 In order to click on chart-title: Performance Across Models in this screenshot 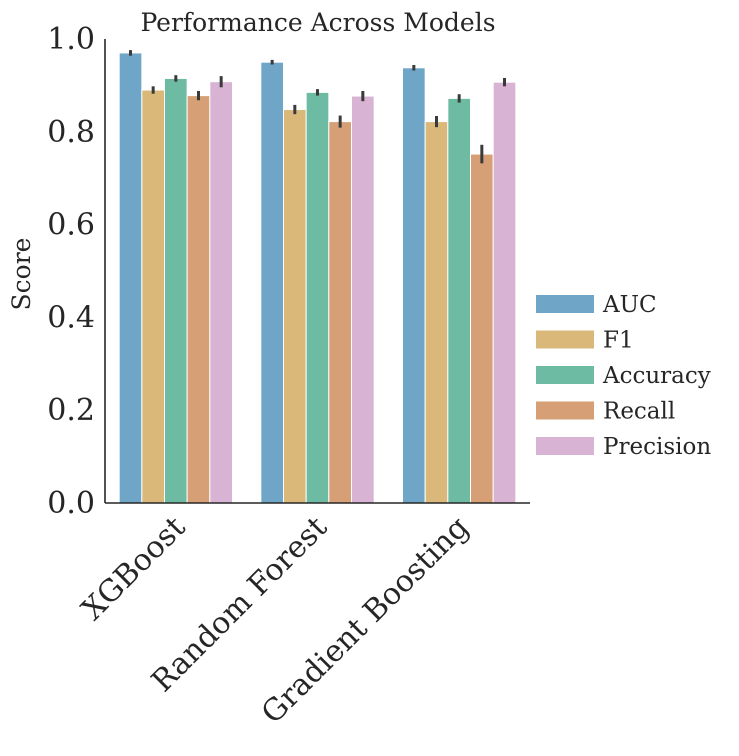, I will do `click(317, 22)`.